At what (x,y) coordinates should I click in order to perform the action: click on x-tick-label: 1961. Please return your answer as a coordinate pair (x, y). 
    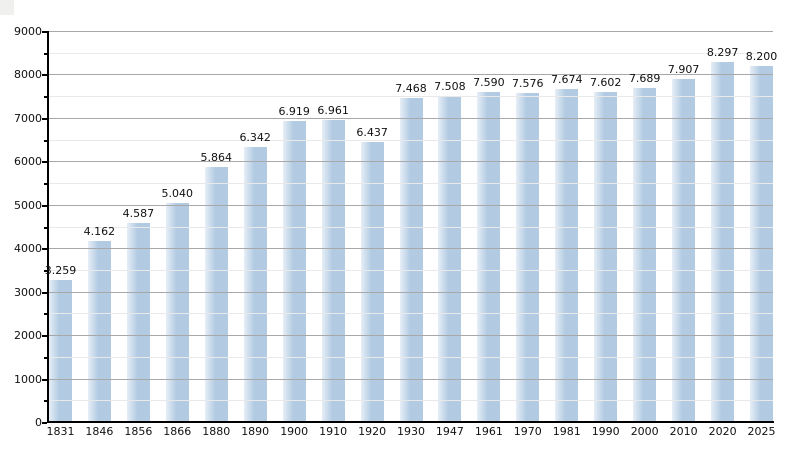
    Looking at the image, I should click on (488, 431).